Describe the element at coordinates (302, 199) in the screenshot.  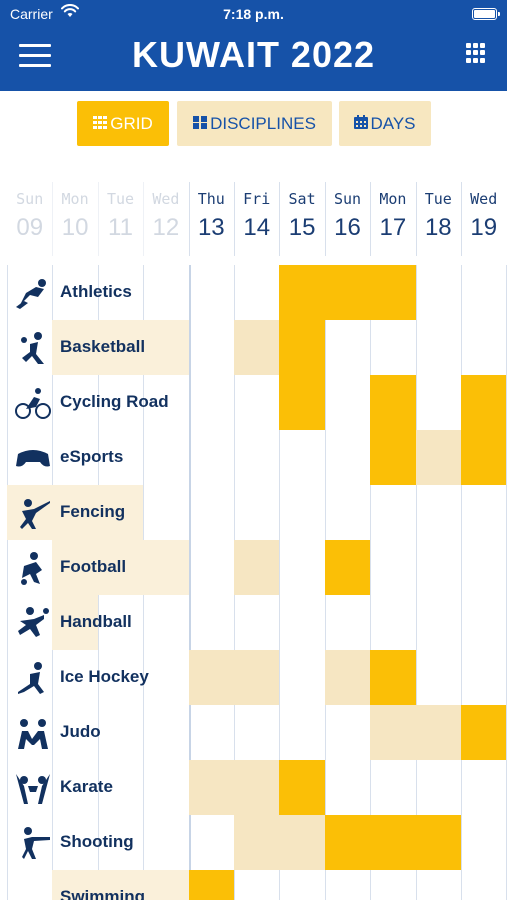
I see `day-name: Sat` at that location.